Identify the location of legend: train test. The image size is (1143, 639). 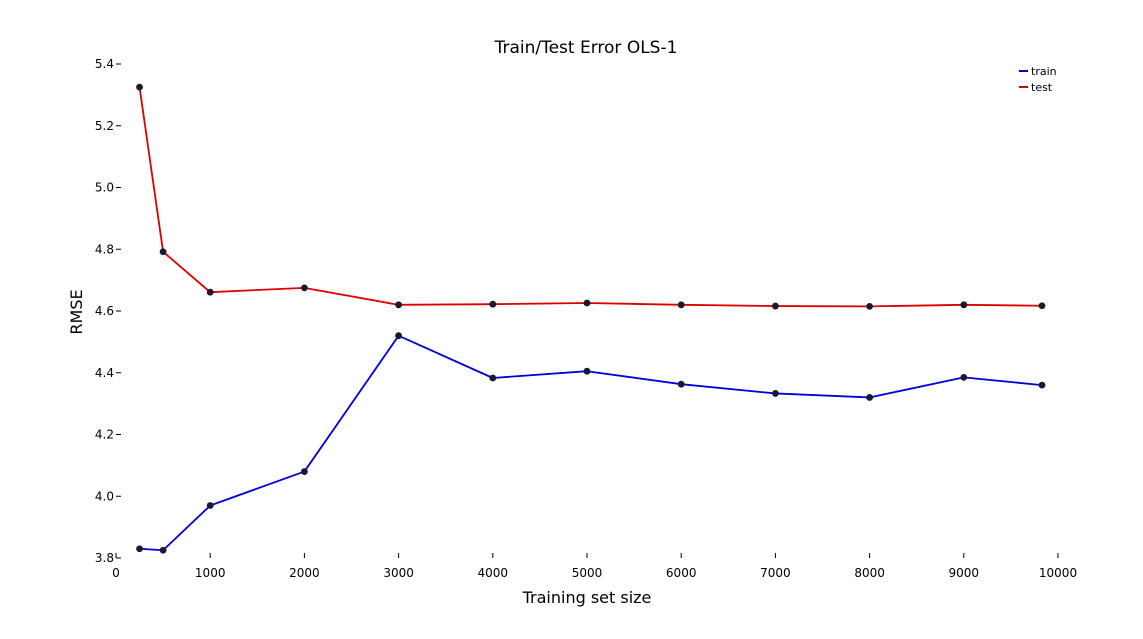
(1038, 79).